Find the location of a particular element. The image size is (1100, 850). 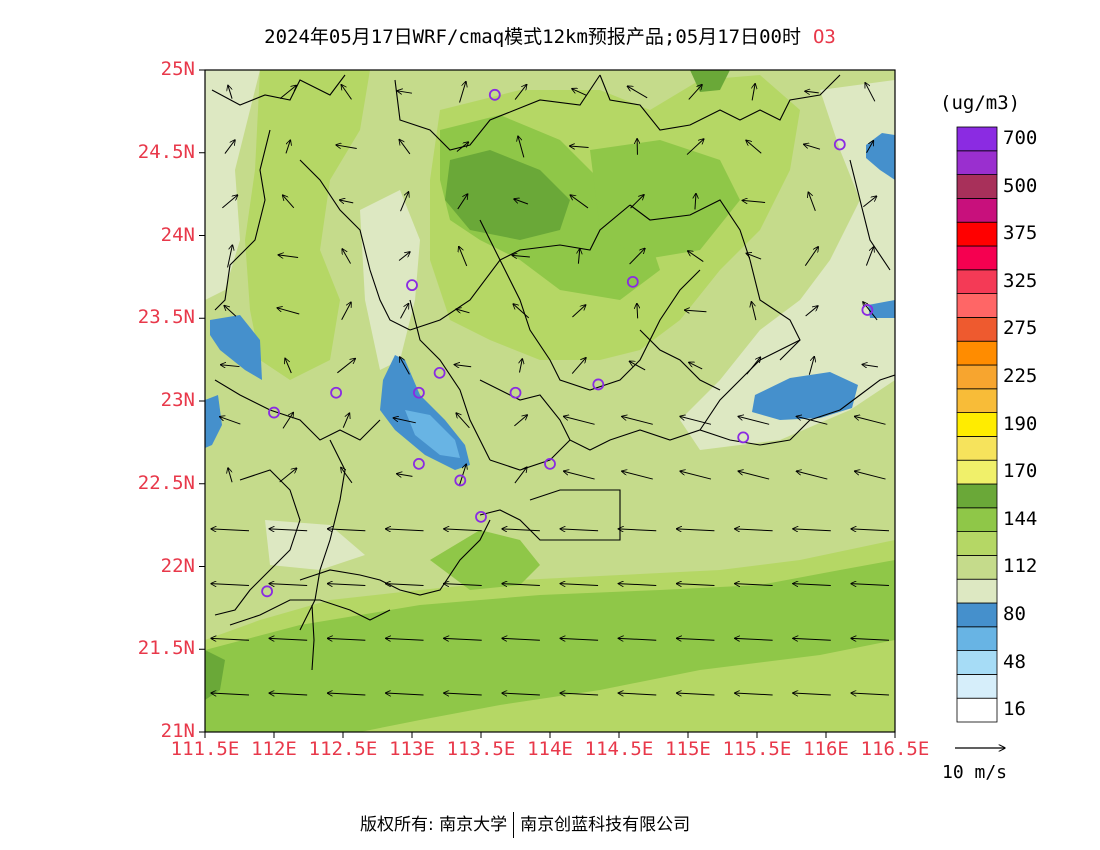

lat-tick-label: 21N is located at coordinates (177, 731).